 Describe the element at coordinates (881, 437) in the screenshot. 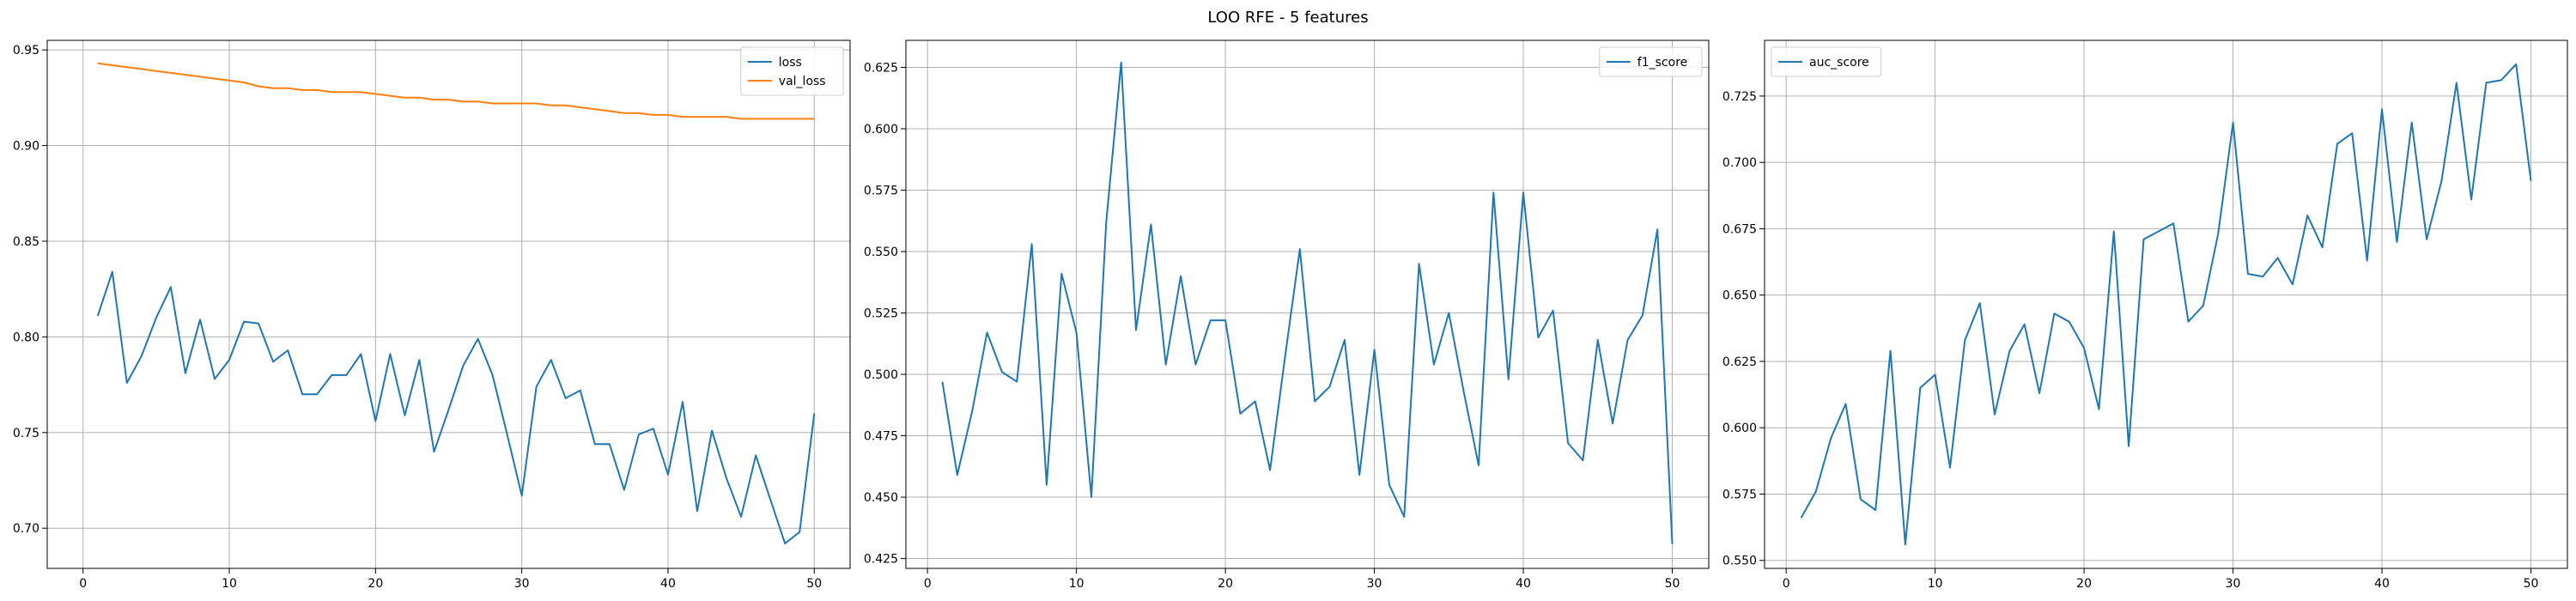

I see `y-tick-label: 0.475` at that location.